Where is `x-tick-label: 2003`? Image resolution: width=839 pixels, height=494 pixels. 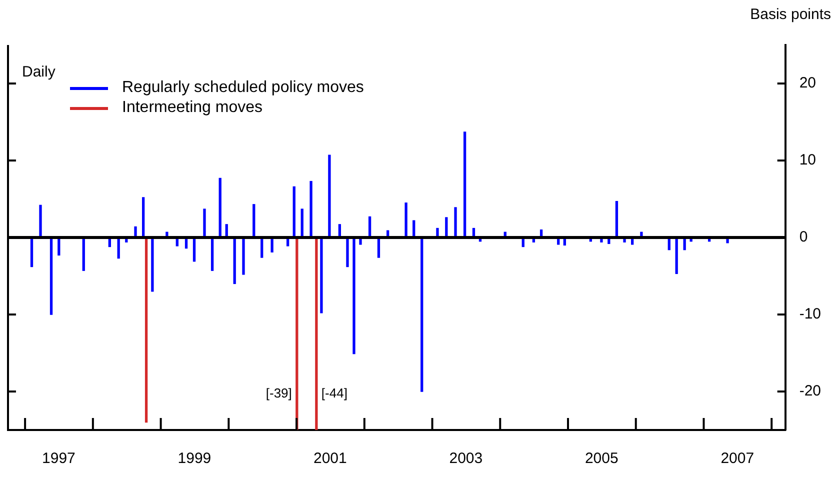 x-tick-label: 2003 is located at coordinates (466, 459).